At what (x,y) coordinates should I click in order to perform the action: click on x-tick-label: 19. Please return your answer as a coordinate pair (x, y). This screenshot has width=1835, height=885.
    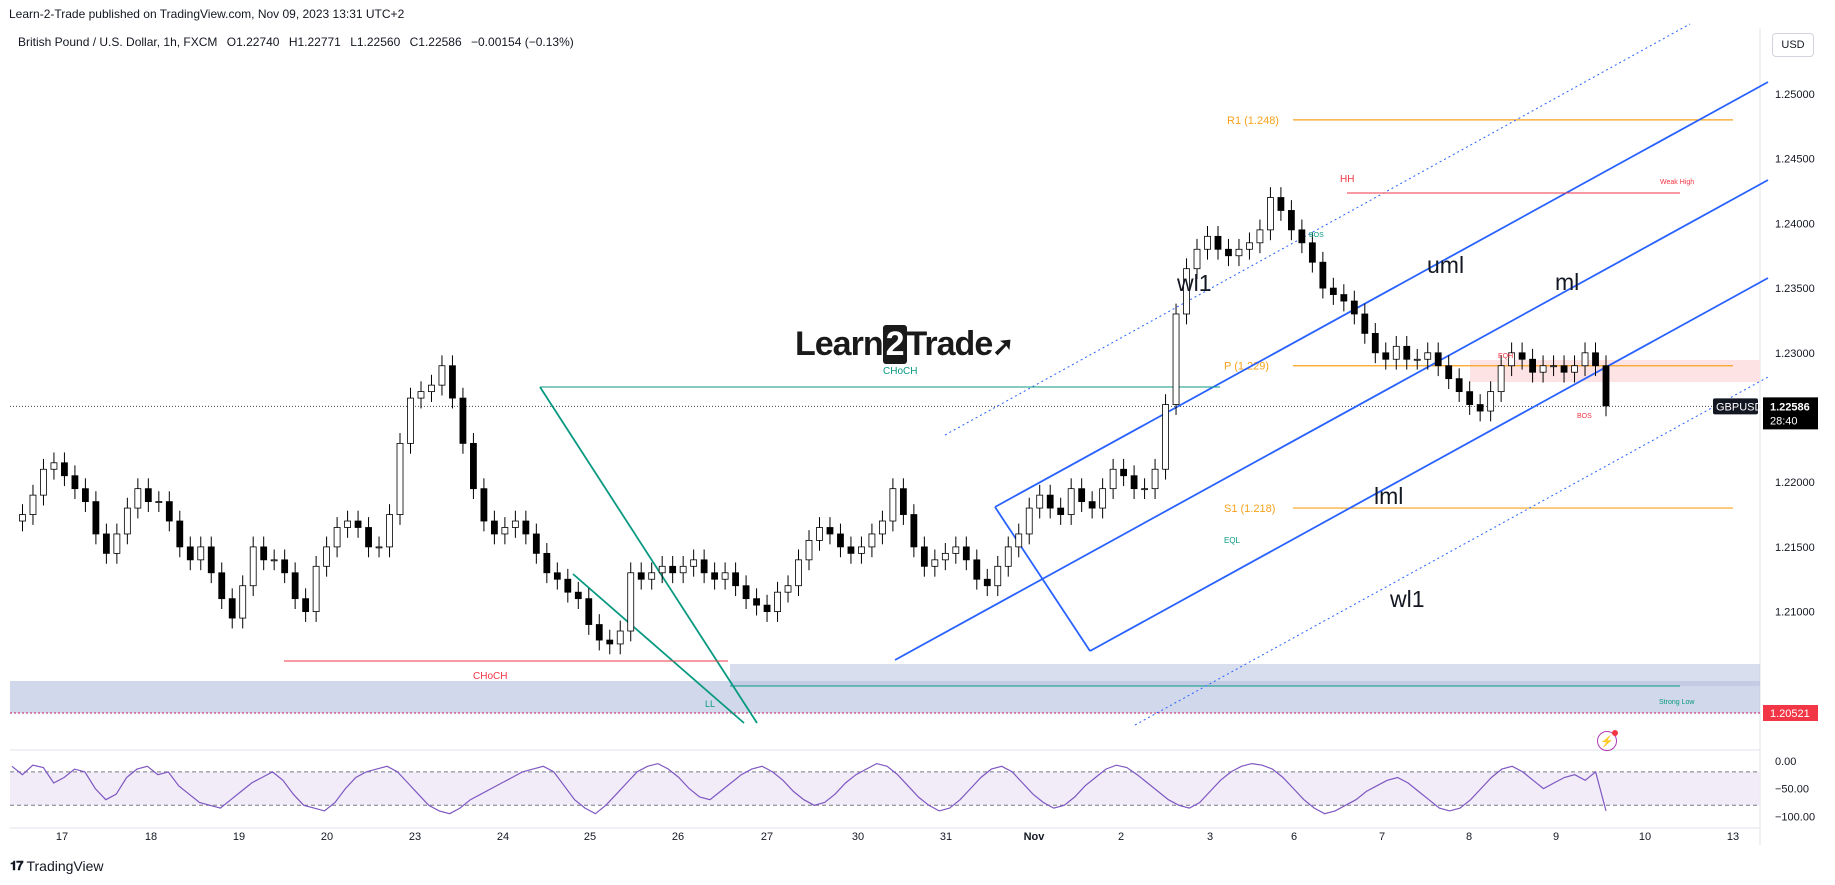
    Looking at the image, I should click on (239, 837).